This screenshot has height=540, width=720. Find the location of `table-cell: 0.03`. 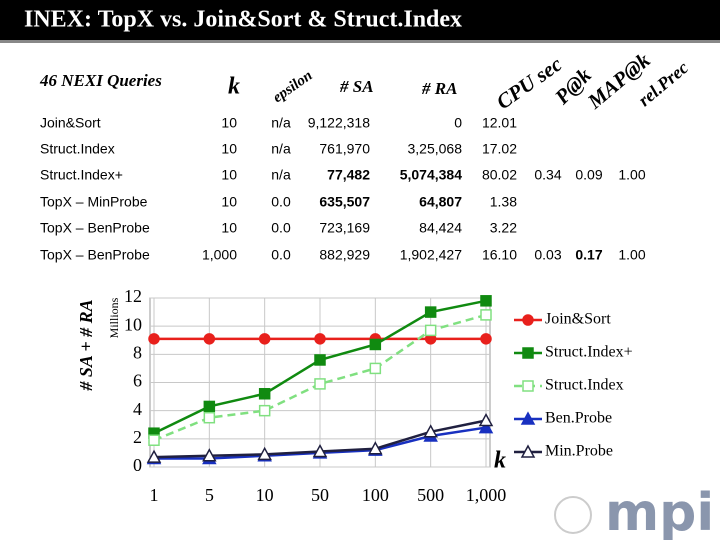

table-cell: 0.03 is located at coordinates (547, 255).